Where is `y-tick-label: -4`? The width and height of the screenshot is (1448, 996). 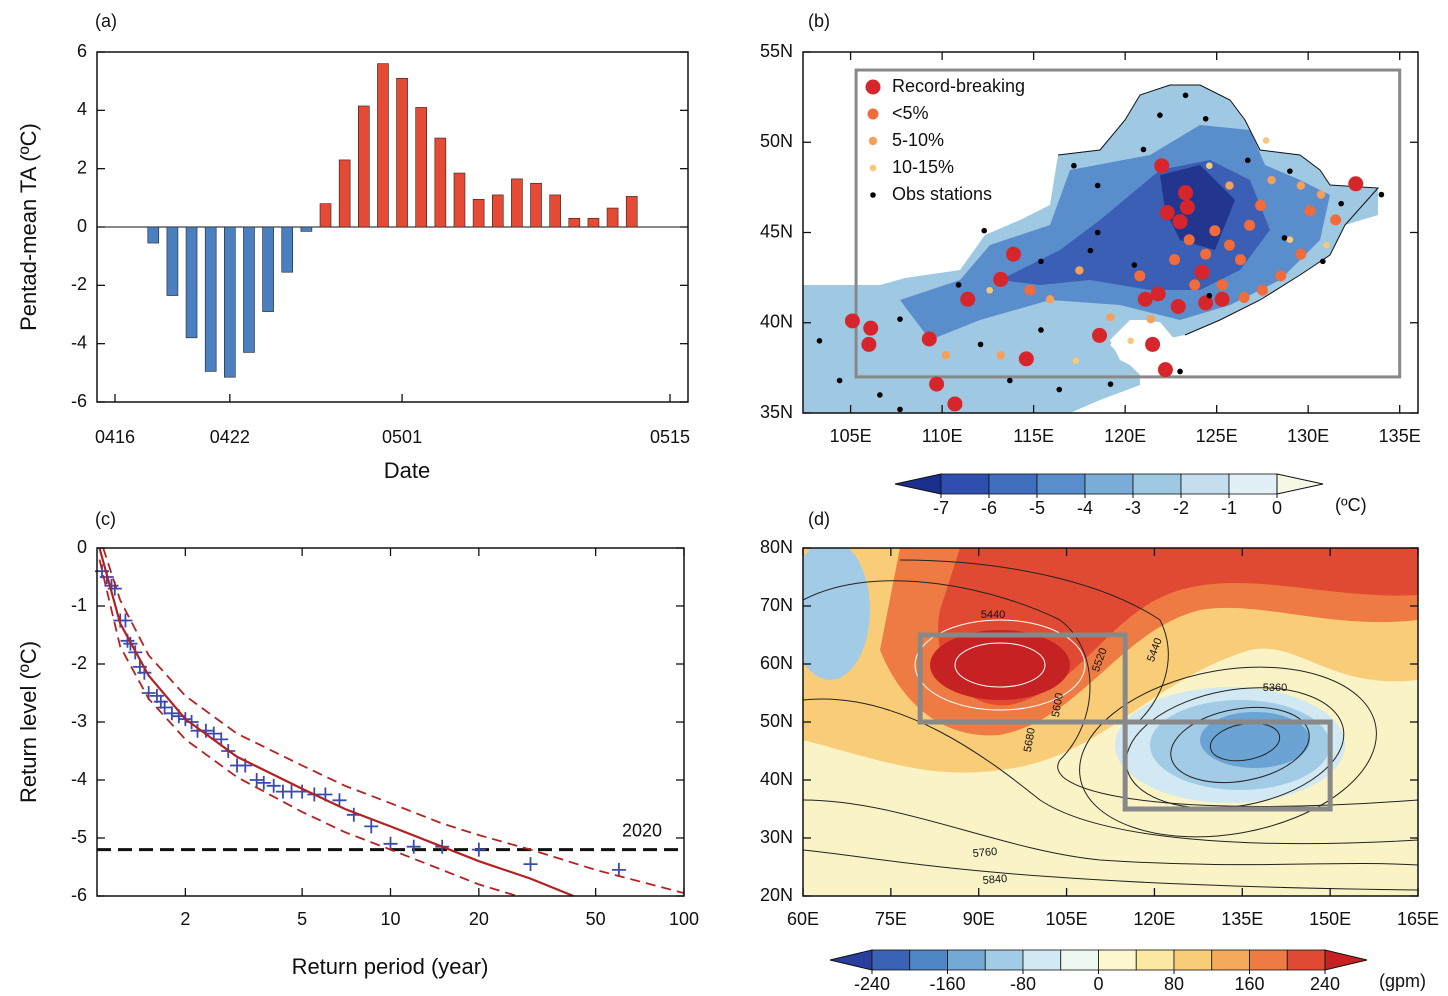
y-tick-label: -4 is located at coordinates (79, 342).